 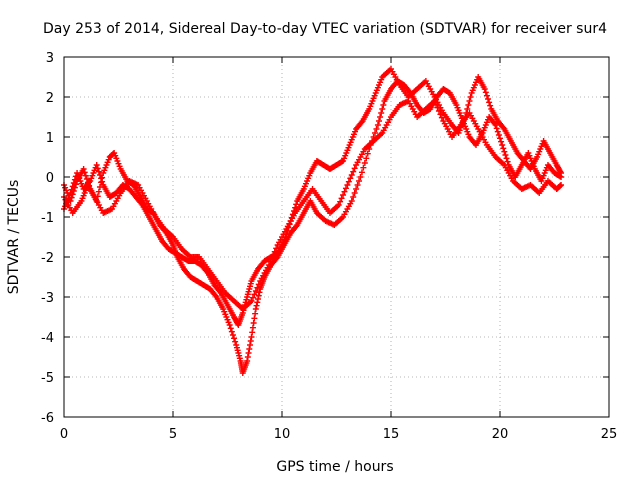 What do you see at coordinates (47, 298) in the screenshot?
I see `y-tick-label: -3` at bounding box center [47, 298].